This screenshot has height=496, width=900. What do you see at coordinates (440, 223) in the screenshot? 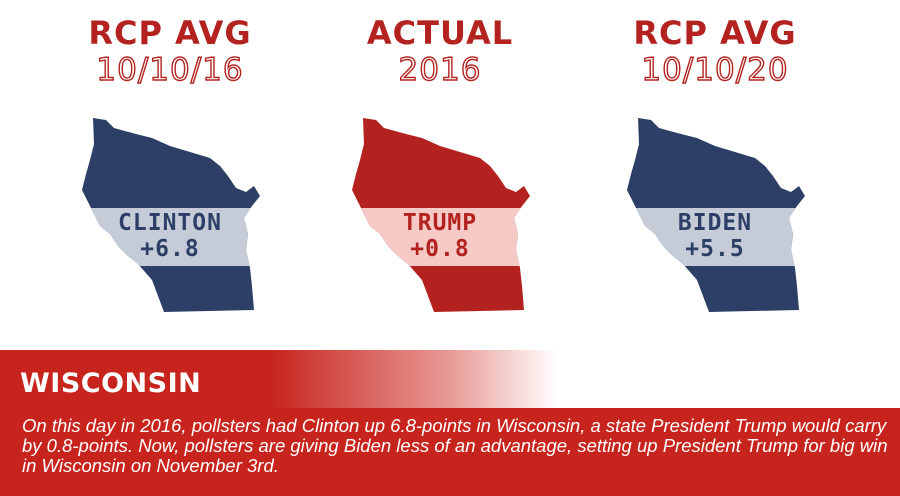
I see `candidate-name: TRUMP` at bounding box center [440, 223].